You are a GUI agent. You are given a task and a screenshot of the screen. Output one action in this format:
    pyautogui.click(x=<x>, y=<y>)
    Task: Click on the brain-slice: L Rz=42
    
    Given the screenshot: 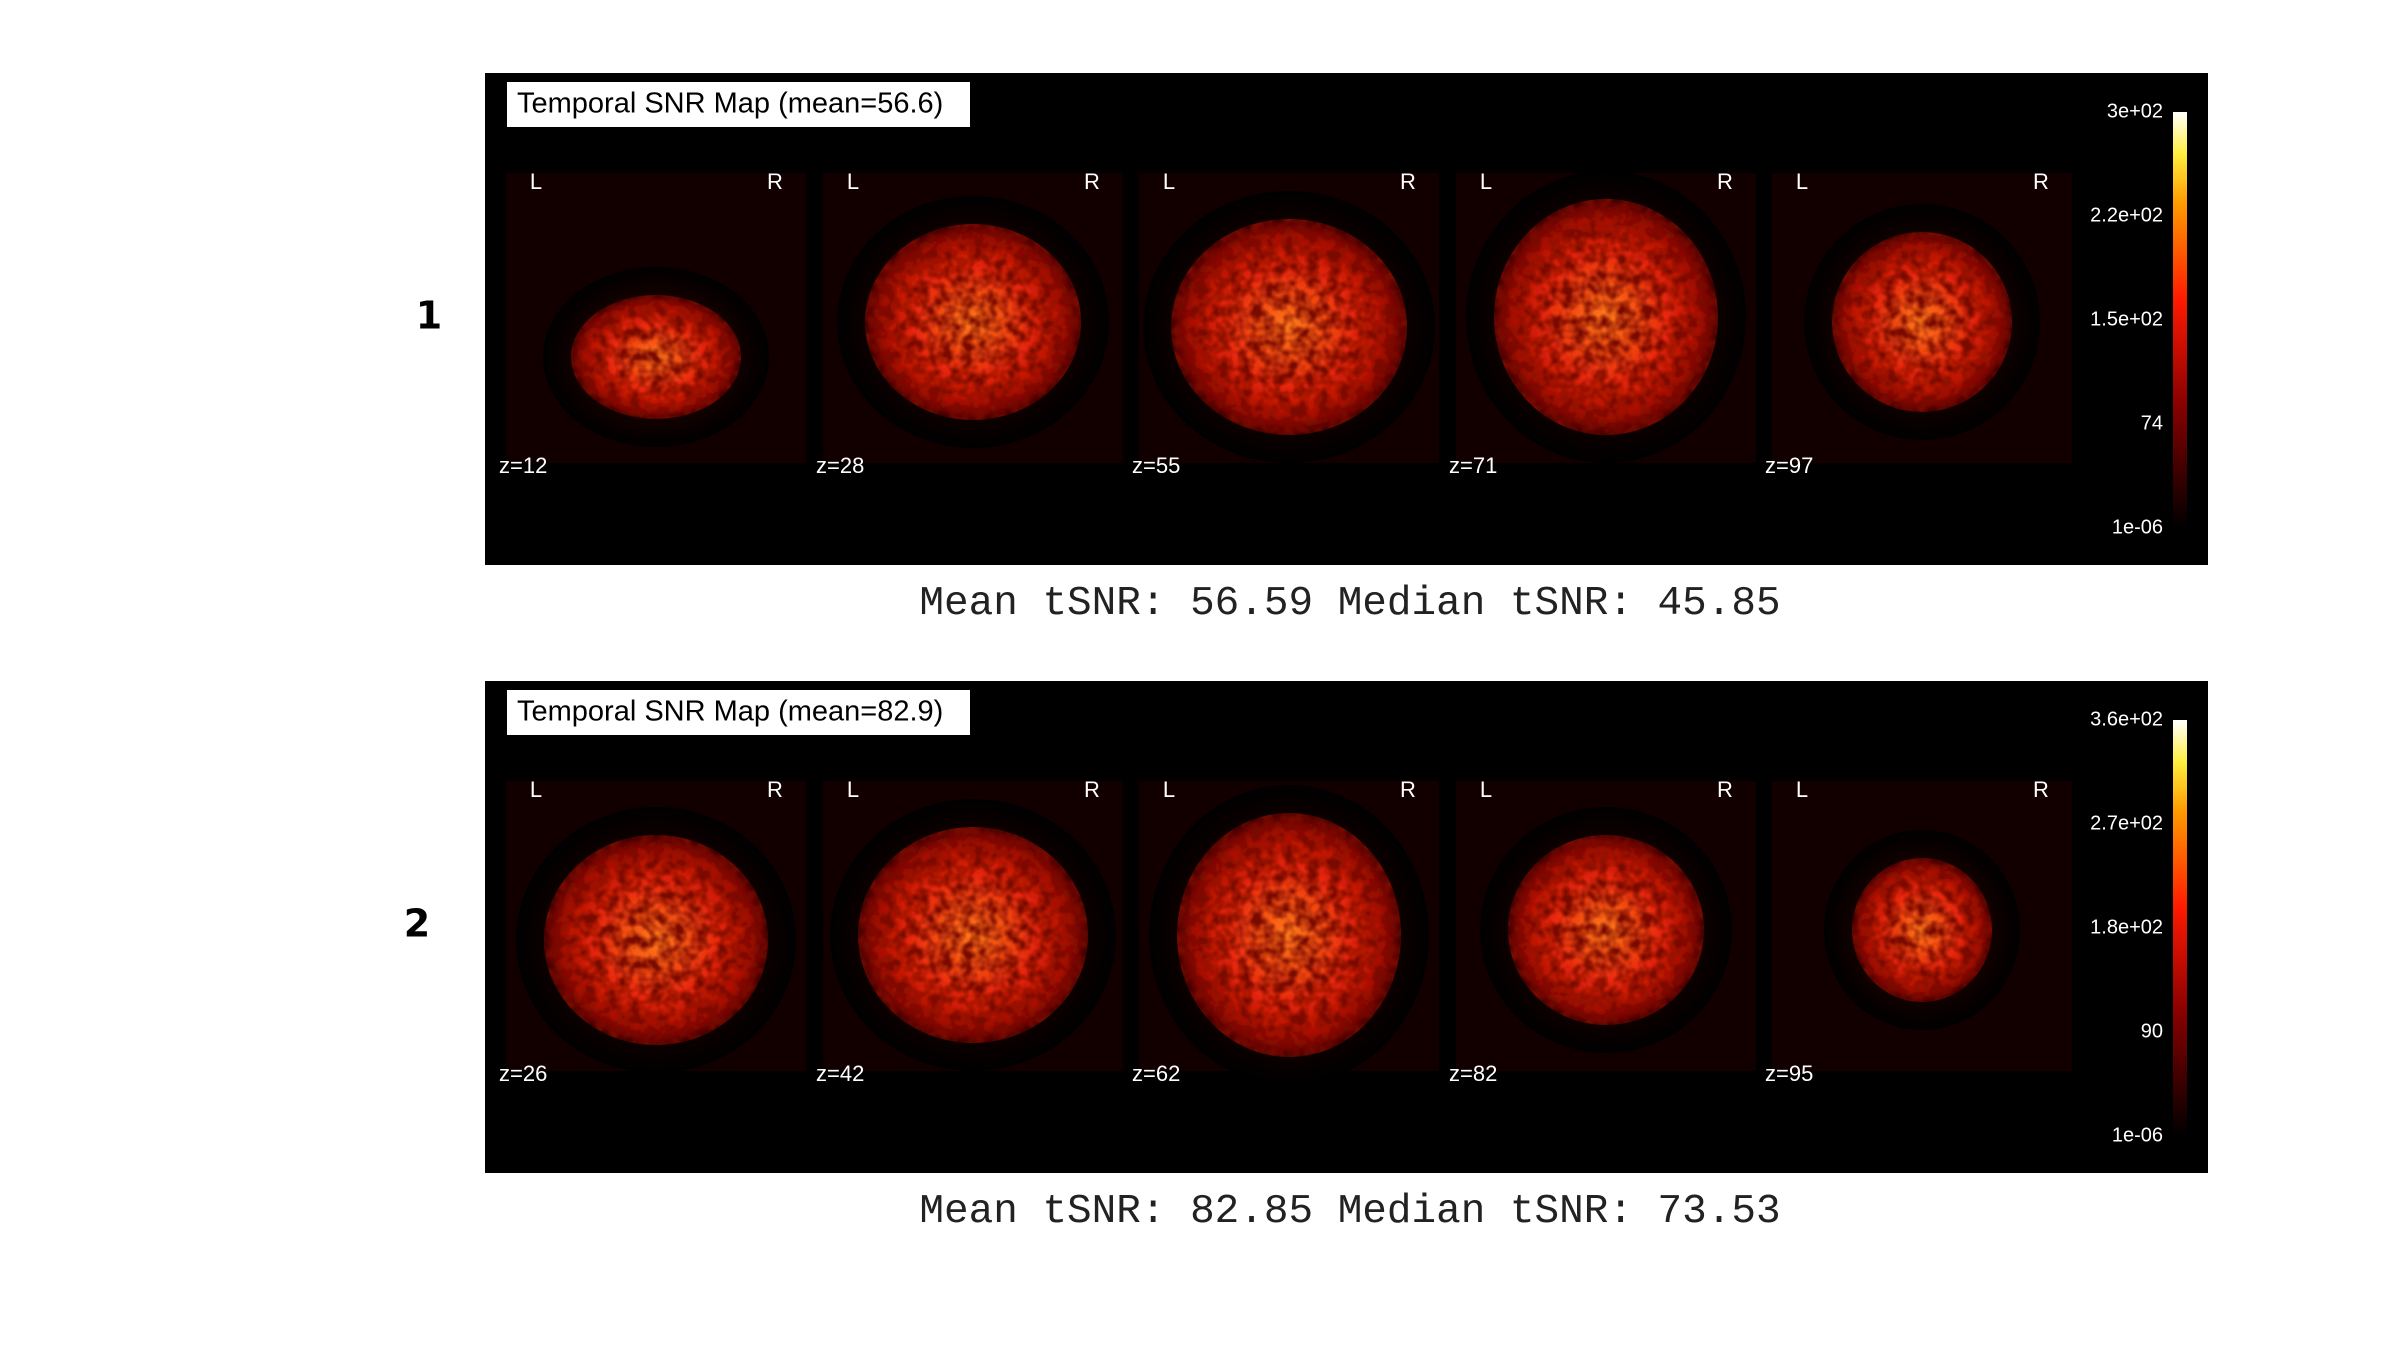 What is the action you would take?
    pyautogui.click(x=969, y=931)
    